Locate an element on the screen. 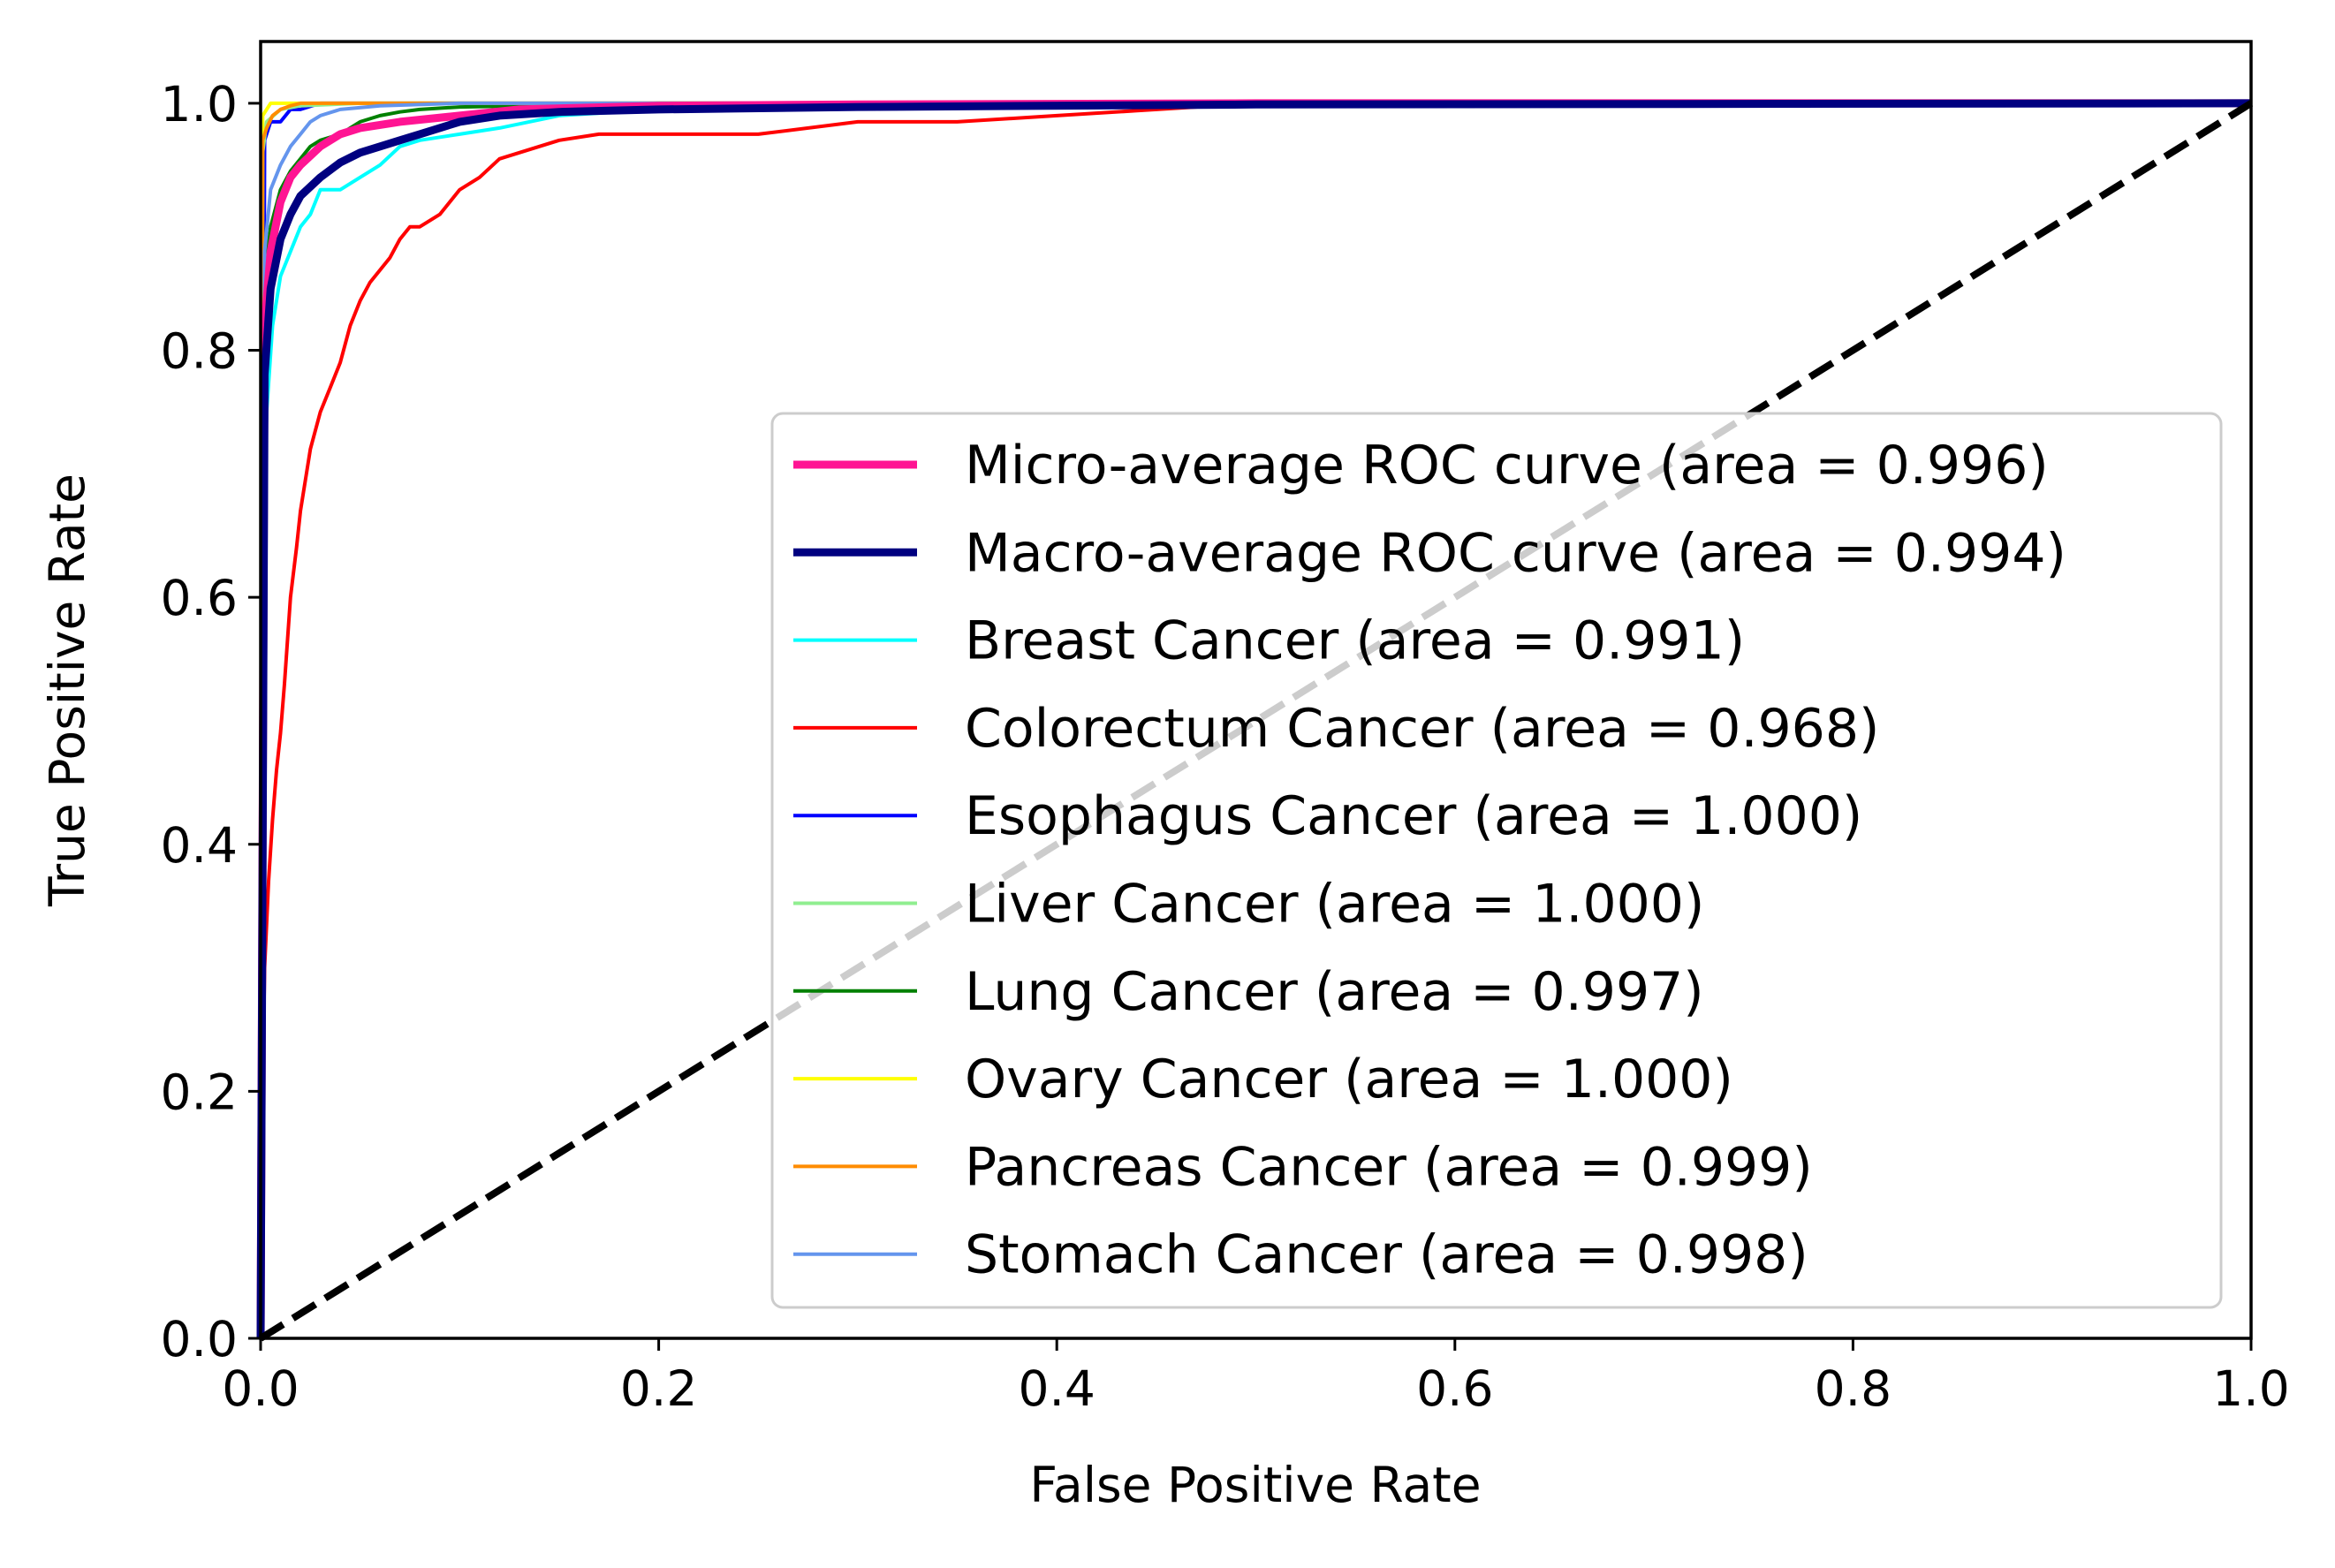 The height and width of the screenshot is (1568, 2335). legend-label: Colorectum Cancer (area = 0.968) is located at coordinates (1422, 729).